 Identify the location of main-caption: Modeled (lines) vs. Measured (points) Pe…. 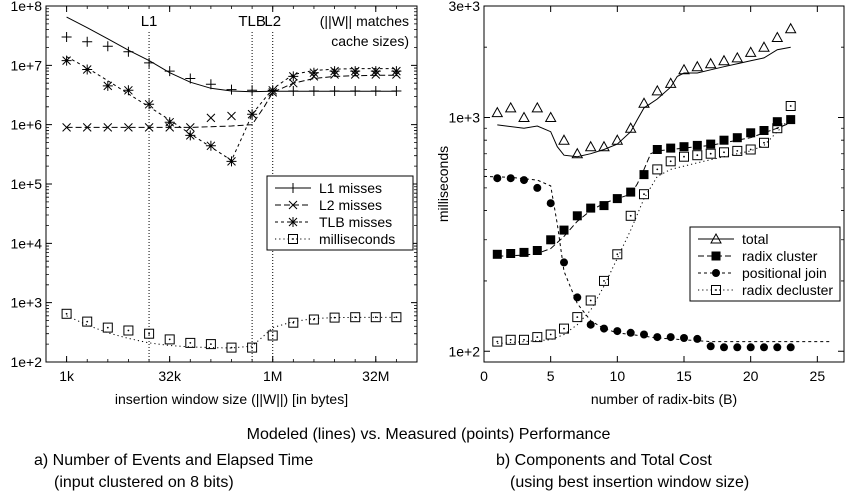
(428, 434).